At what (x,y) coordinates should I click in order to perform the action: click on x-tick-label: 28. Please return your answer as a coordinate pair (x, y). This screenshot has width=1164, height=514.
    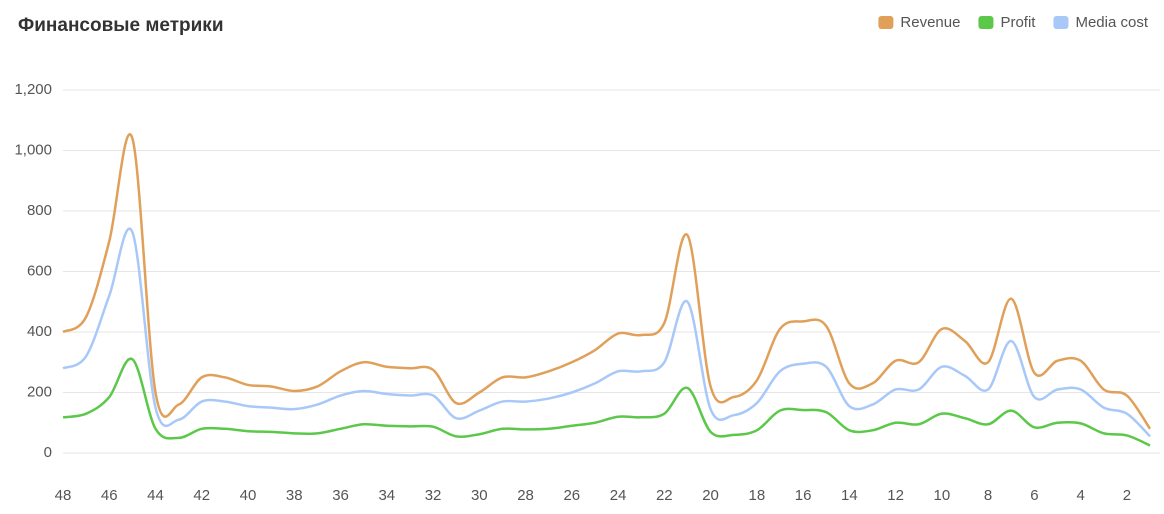
    Looking at the image, I should click on (525, 495).